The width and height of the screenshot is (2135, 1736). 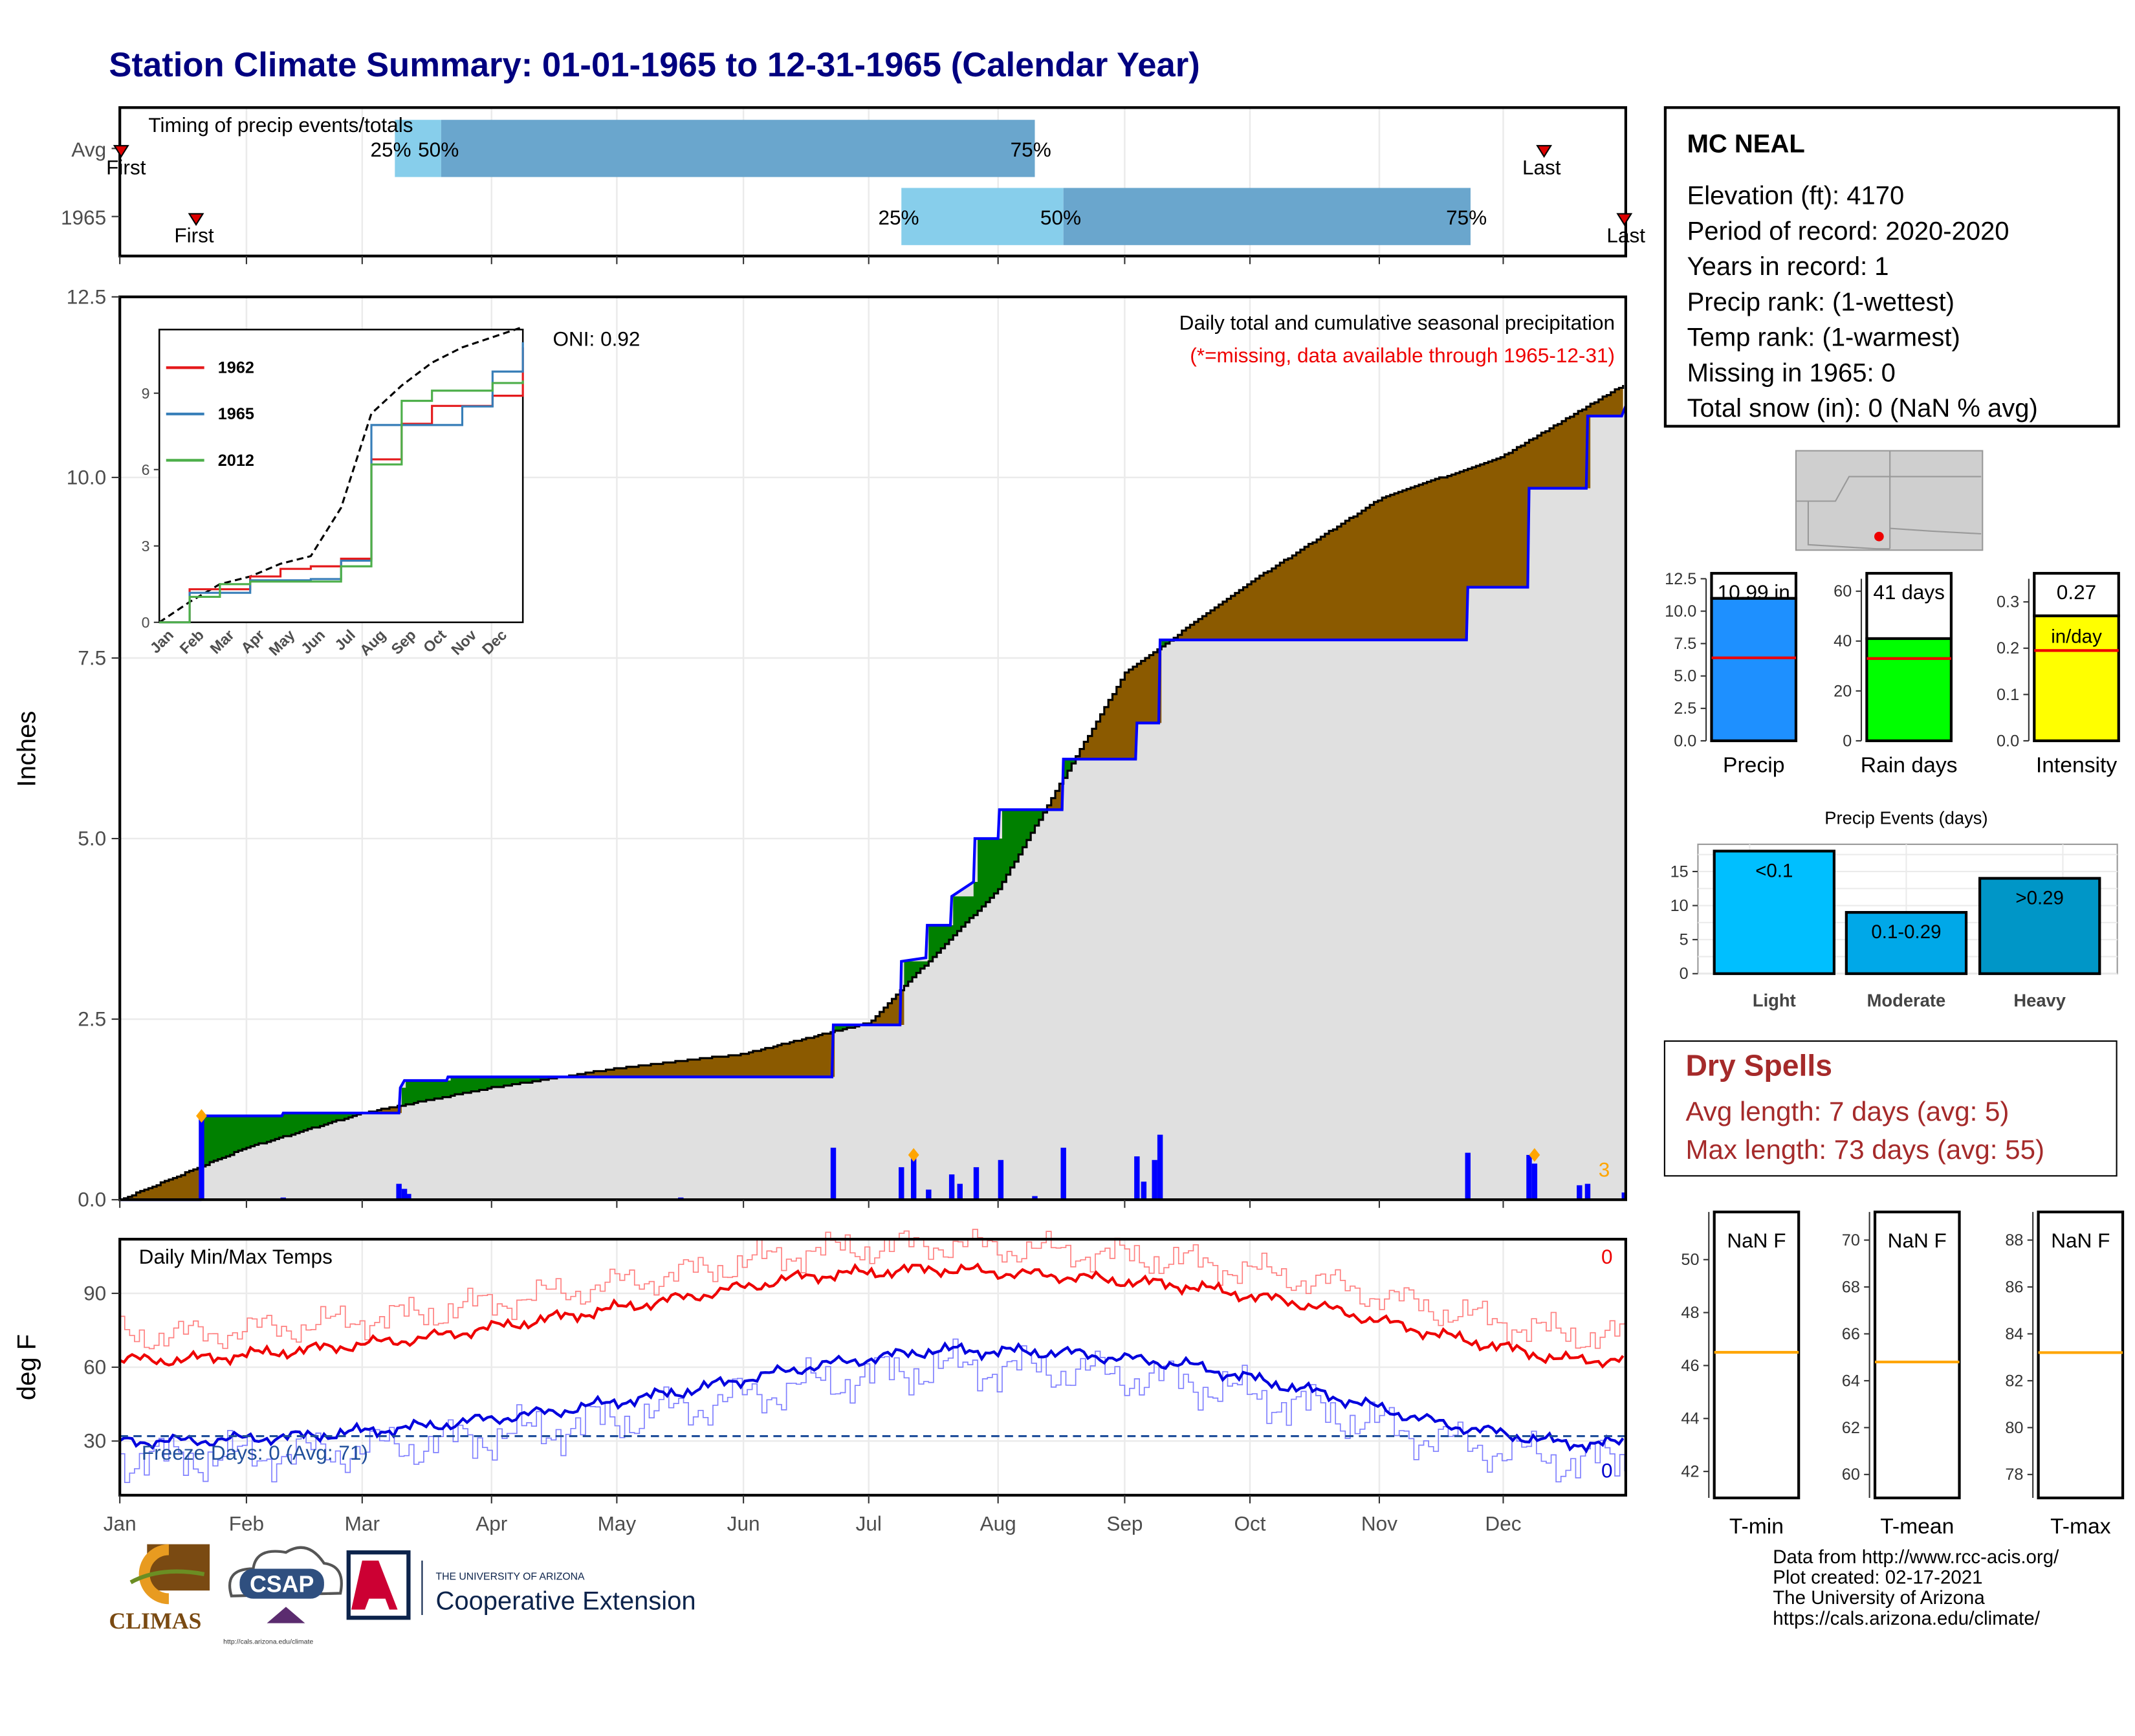 I want to click on month-label: Jul, so click(x=869, y=1524).